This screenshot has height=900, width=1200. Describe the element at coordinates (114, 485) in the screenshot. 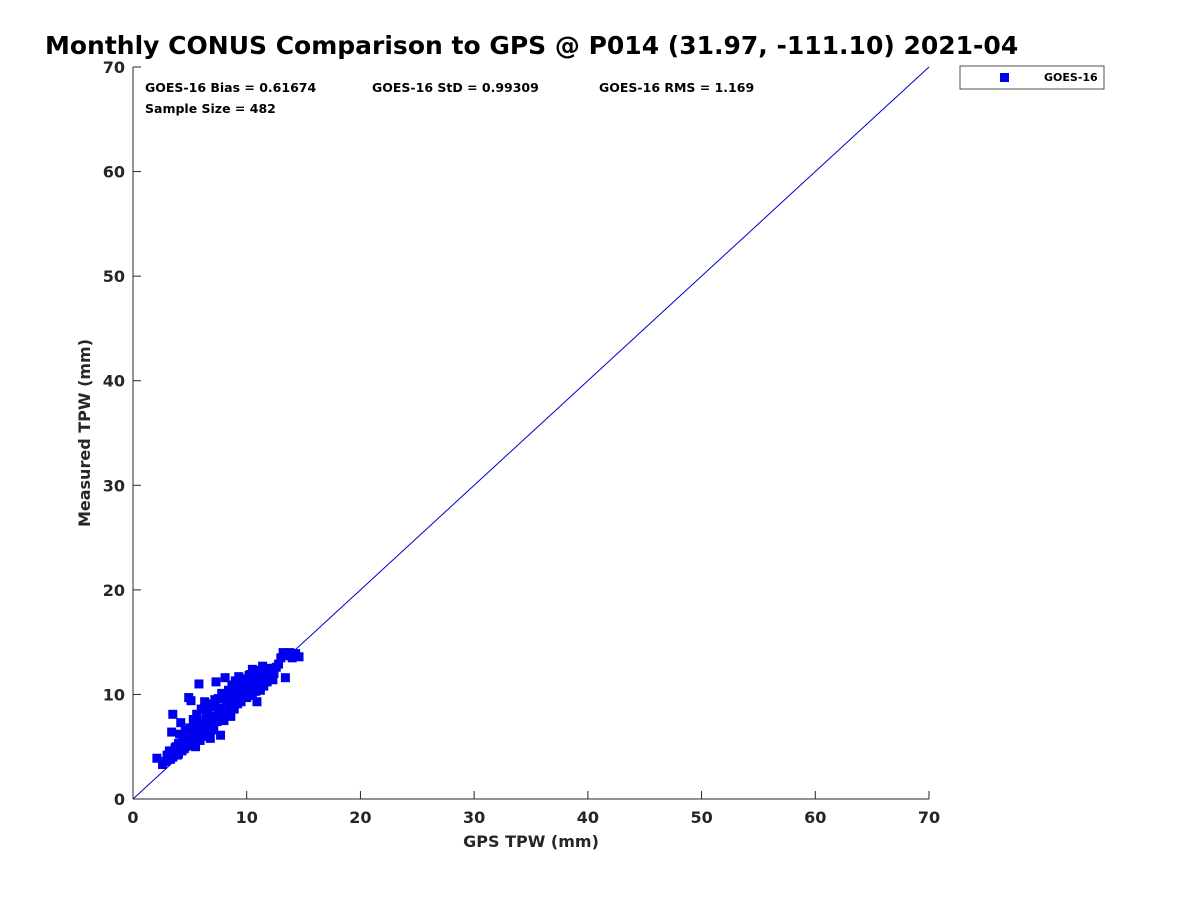

I see `y-tick-label: 30` at that location.